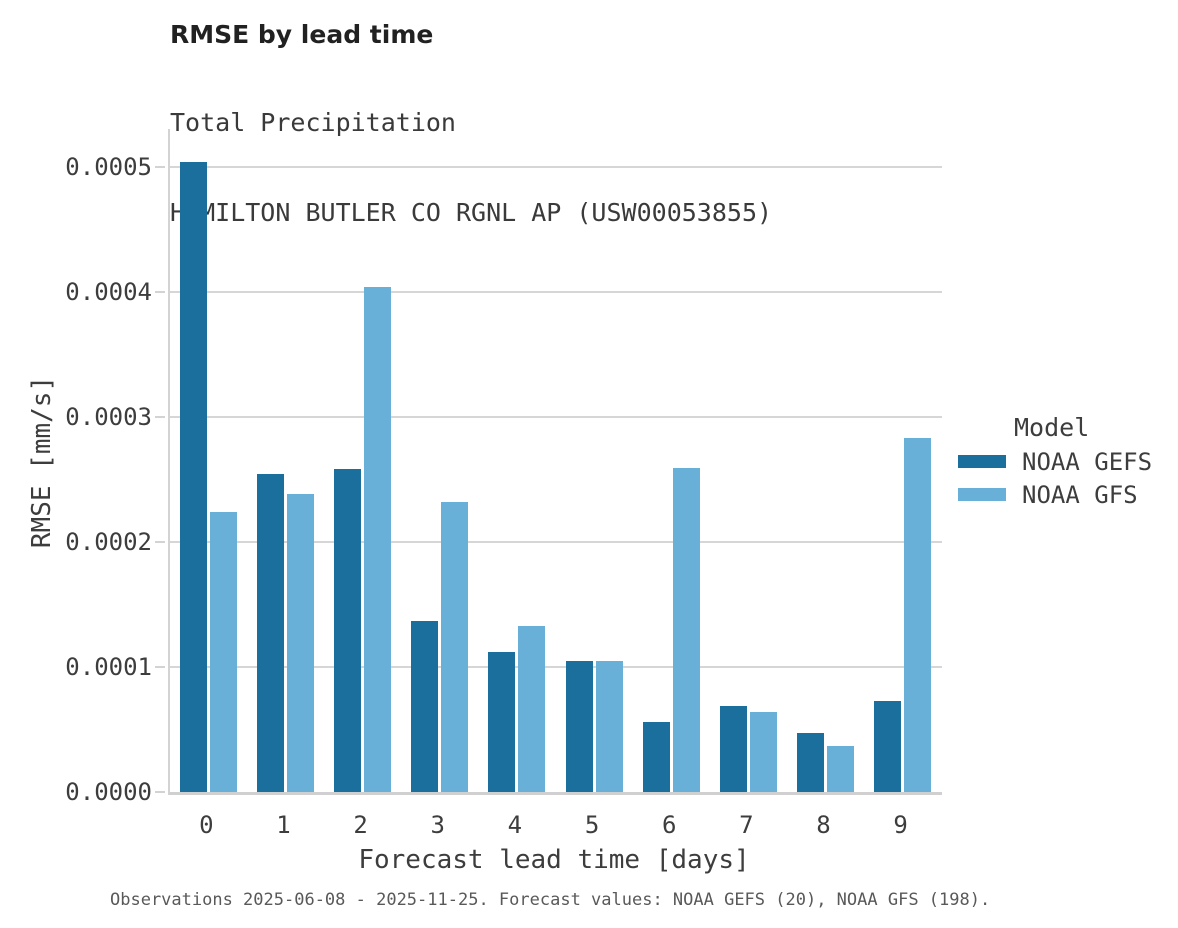 The width and height of the screenshot is (1178, 928). What do you see at coordinates (108, 291) in the screenshot?
I see `y-tick-label: 0.0004` at bounding box center [108, 291].